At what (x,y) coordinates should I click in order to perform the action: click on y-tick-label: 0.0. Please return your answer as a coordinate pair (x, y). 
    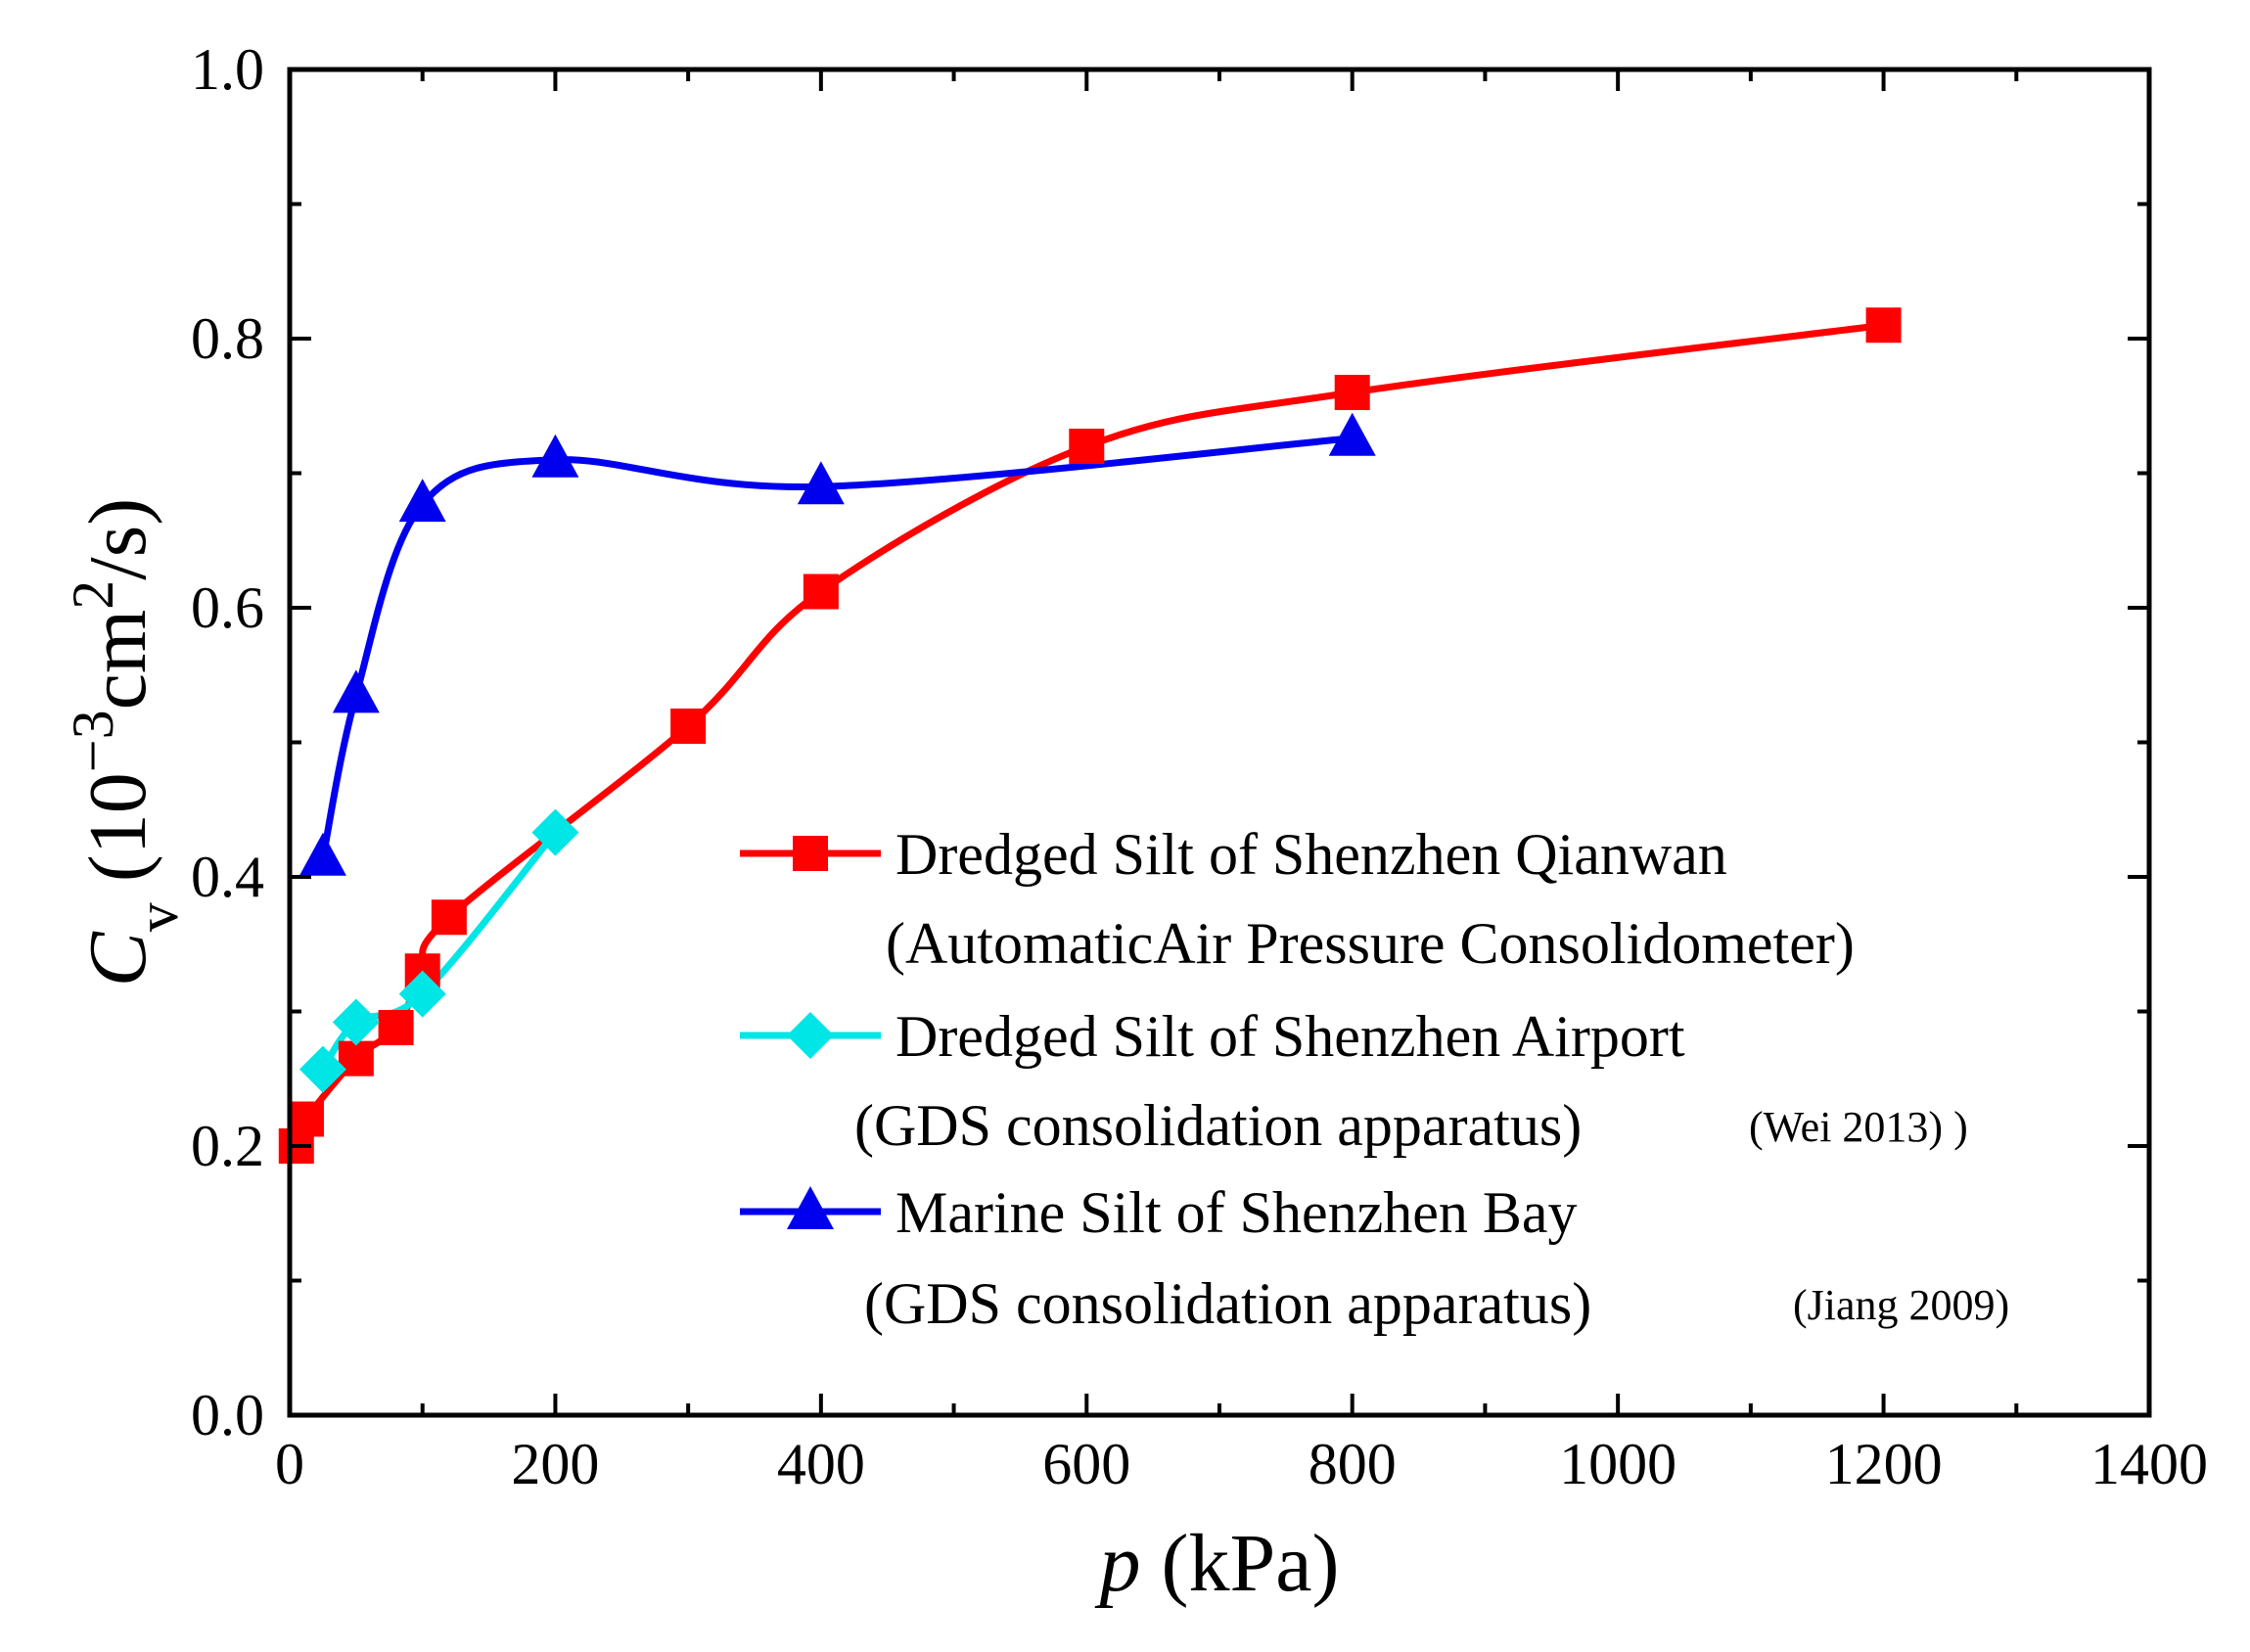
    Looking at the image, I should click on (227, 1415).